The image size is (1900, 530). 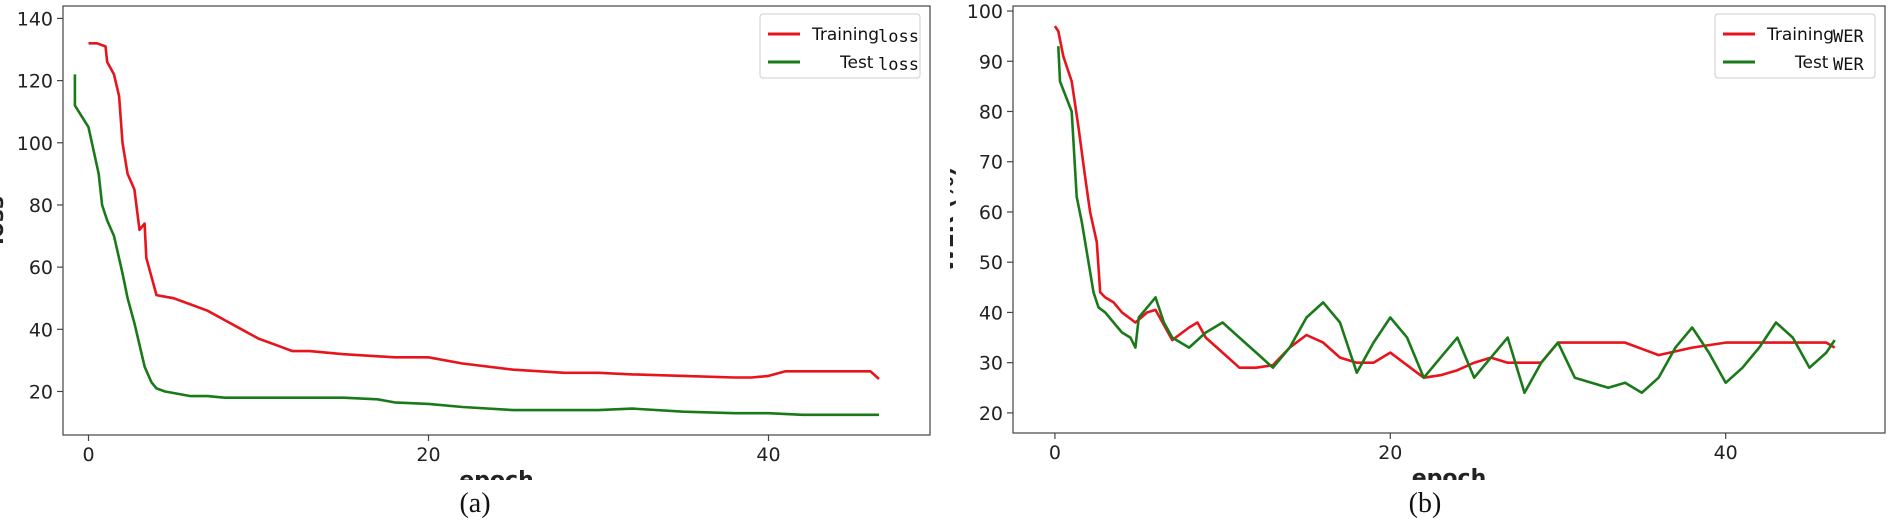 What do you see at coordinates (475, 503) in the screenshot?
I see `caption-a: (a)` at bounding box center [475, 503].